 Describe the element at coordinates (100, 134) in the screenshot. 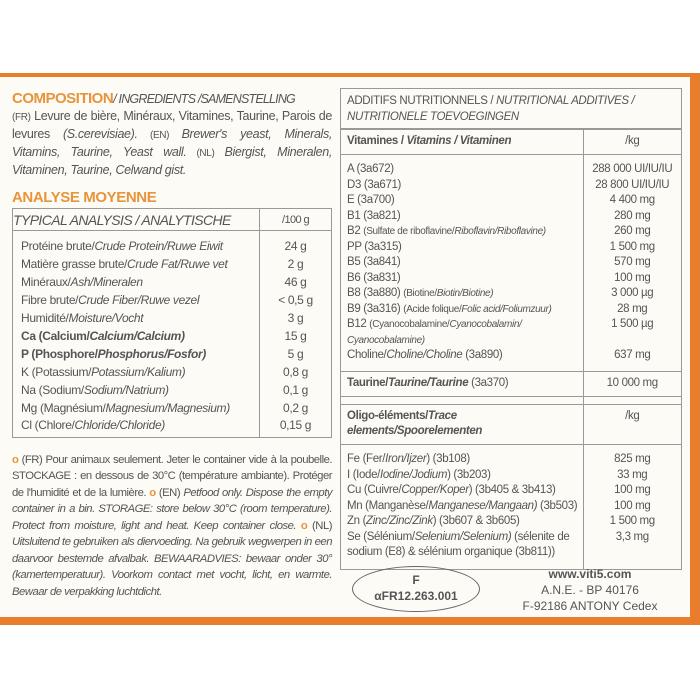

I see `composition-species: (S.cerevisiae).` at that location.